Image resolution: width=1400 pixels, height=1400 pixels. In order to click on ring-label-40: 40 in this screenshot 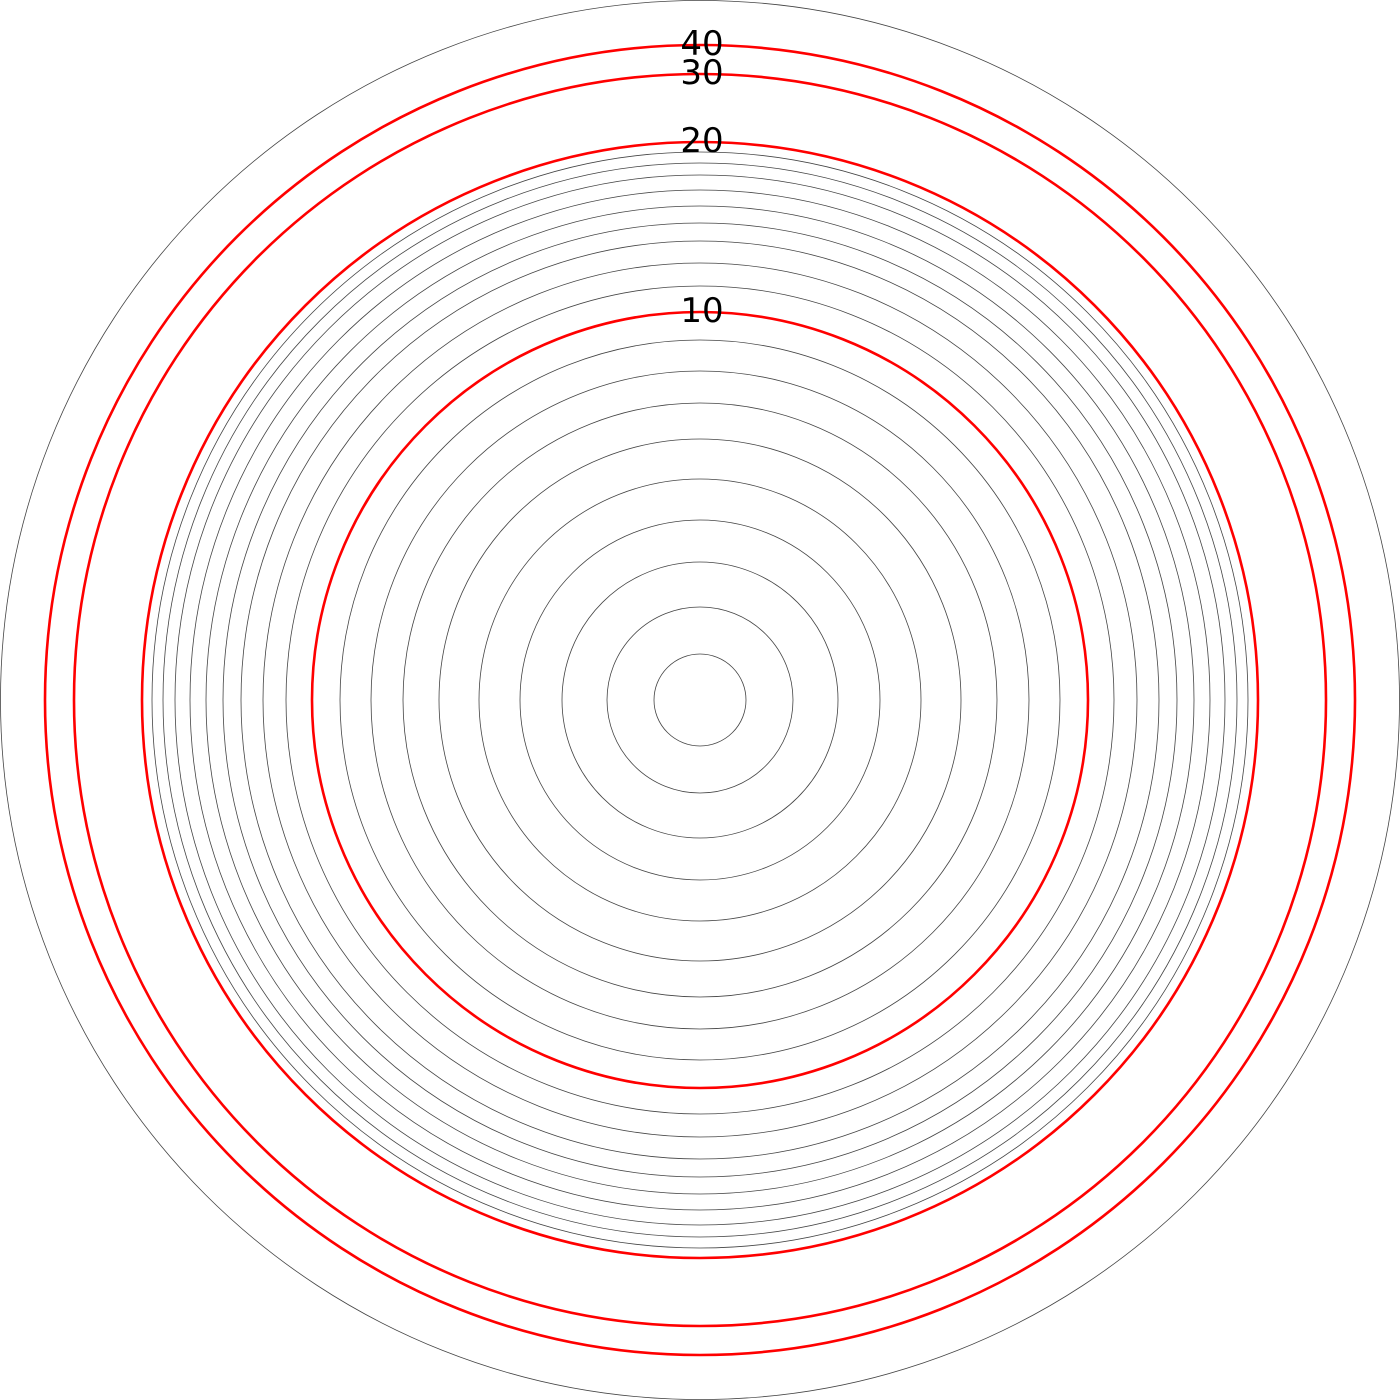, I will do `click(701, 44)`.